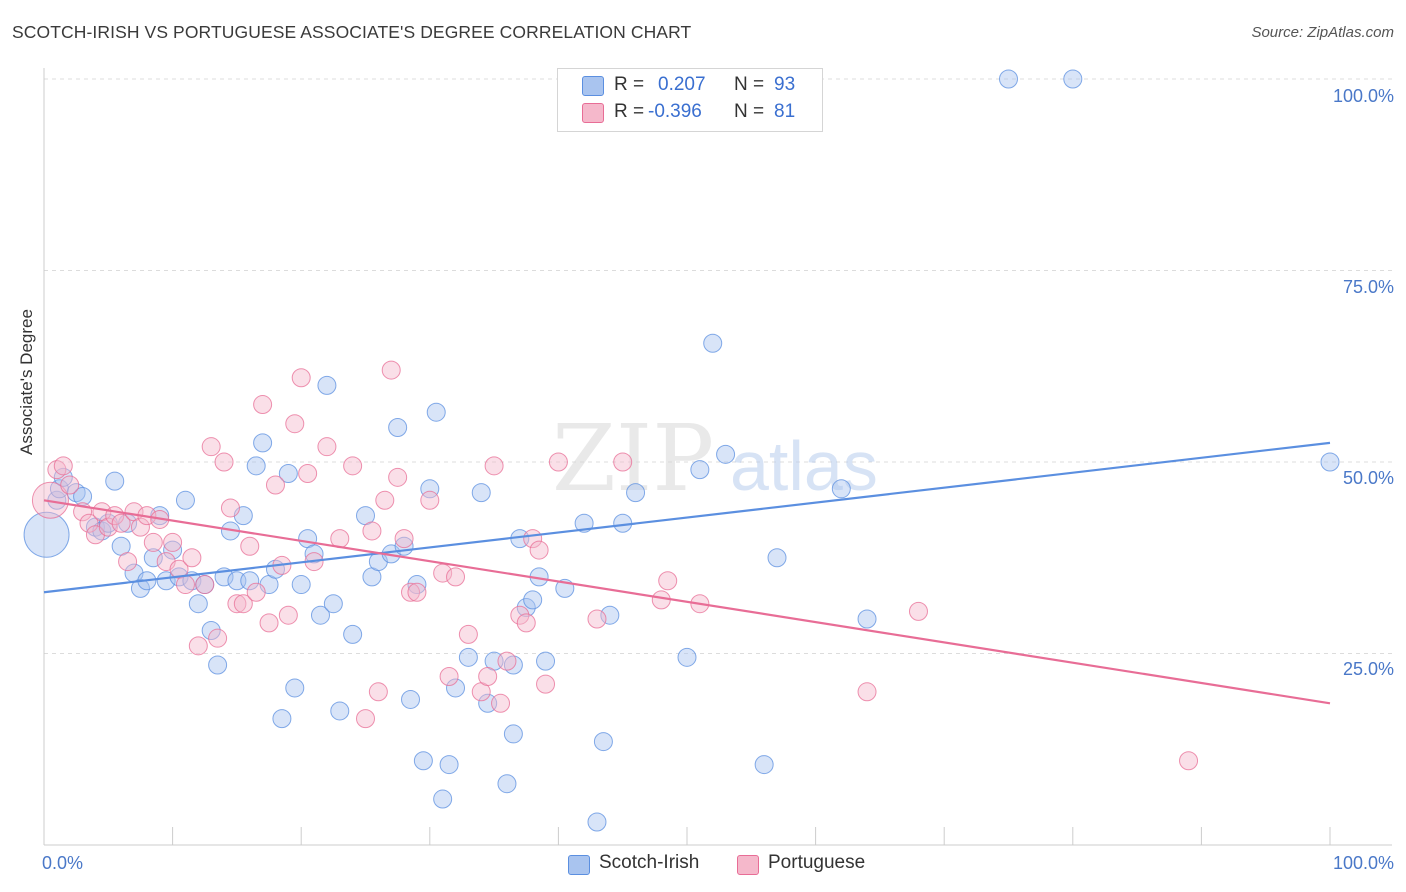  Describe the element at coordinates (752, 111) in the screenshot. I see `legend-n-label: N =` at that location.